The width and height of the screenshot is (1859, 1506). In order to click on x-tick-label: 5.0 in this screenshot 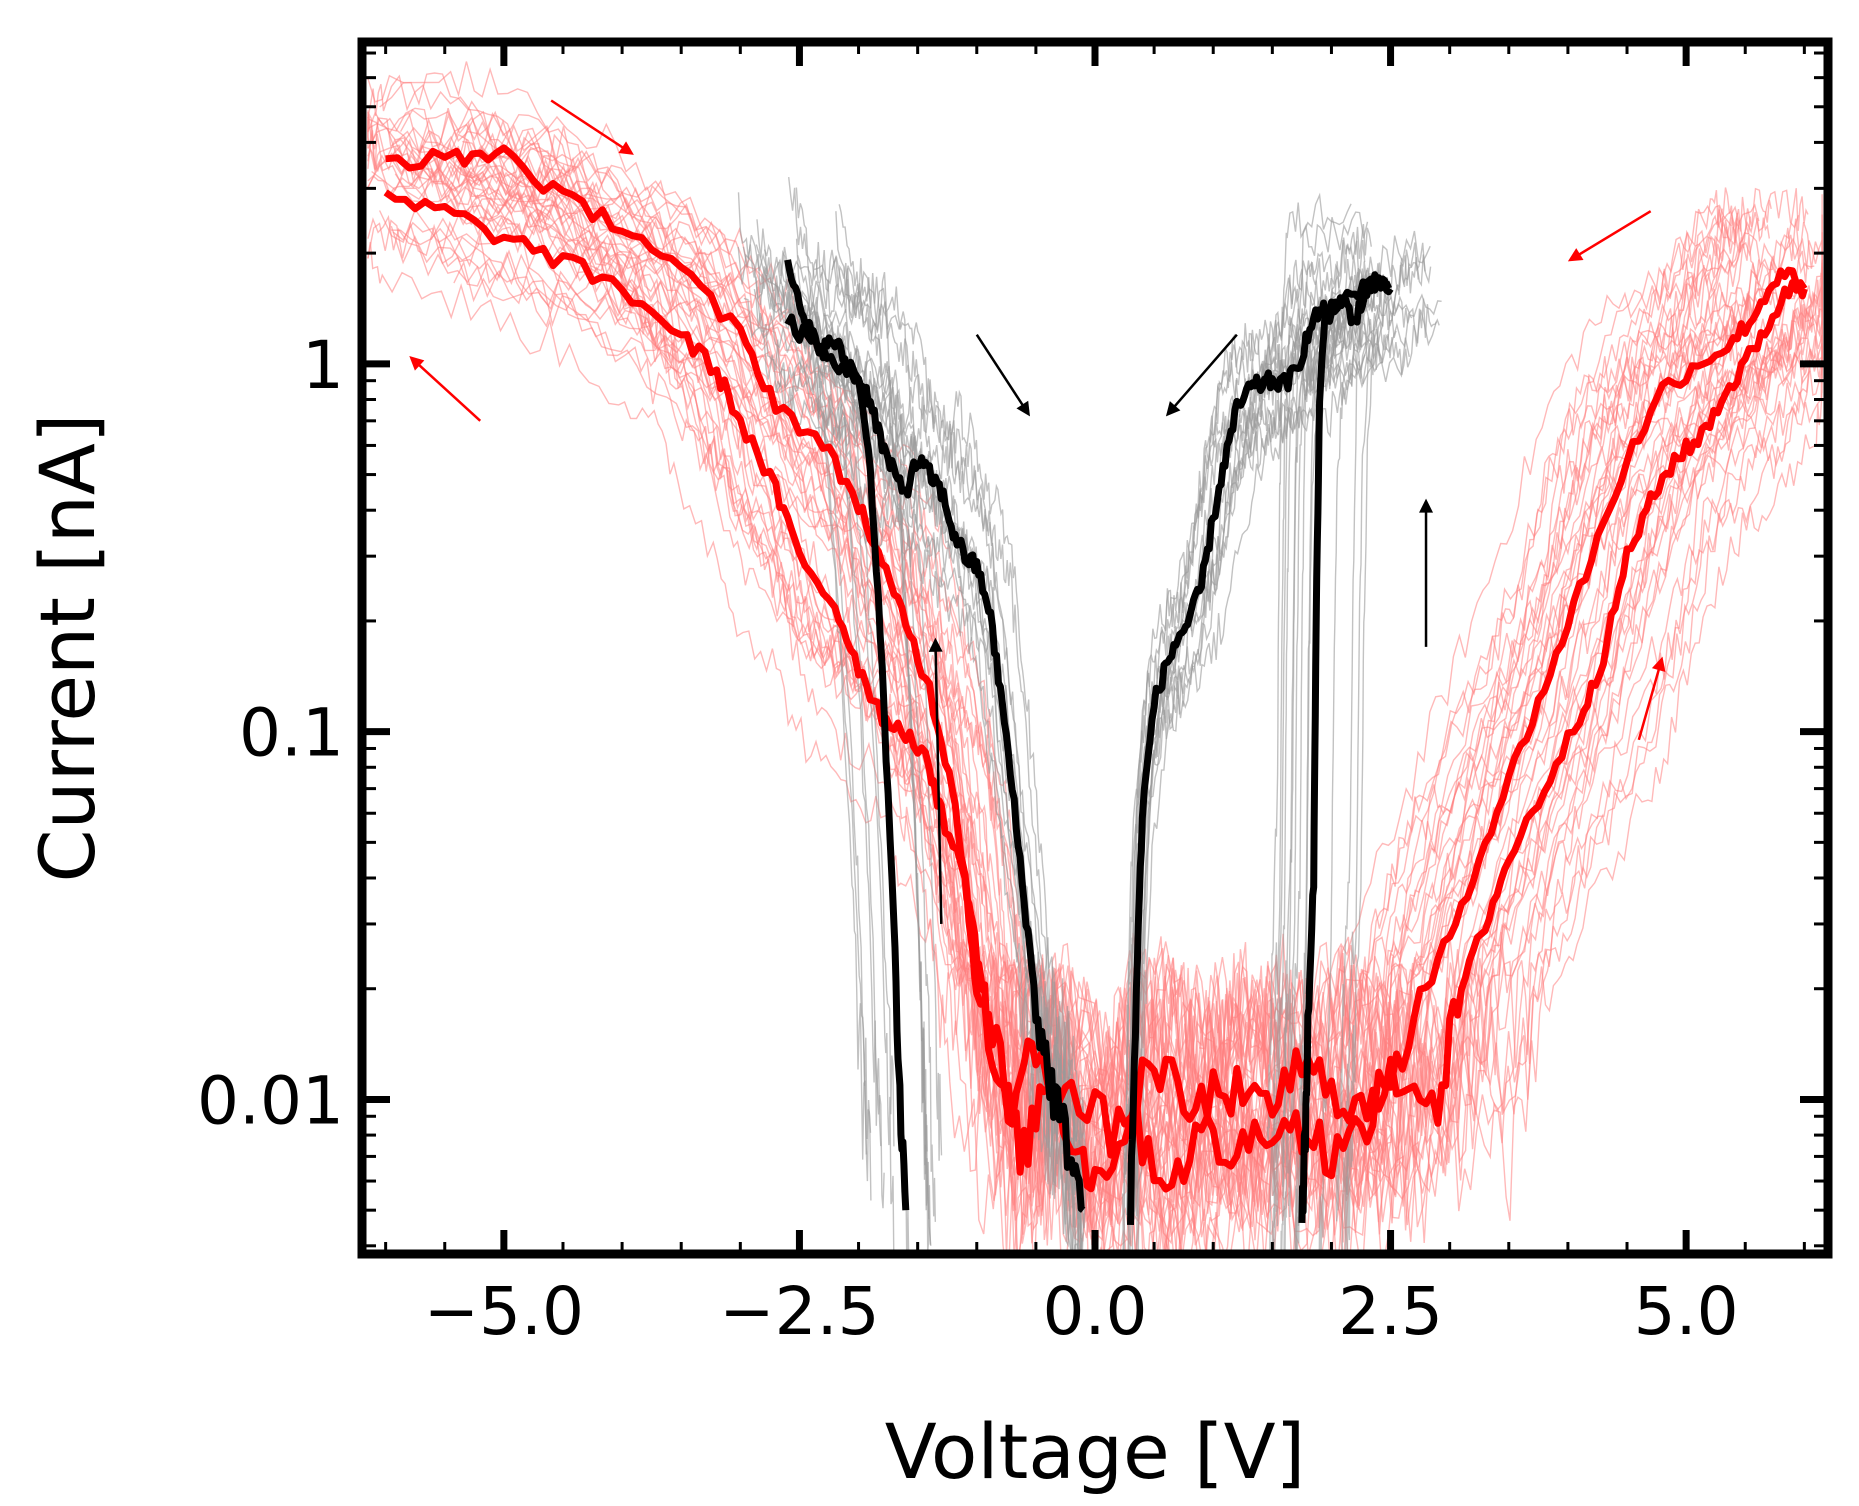, I will do `click(1686, 1311)`.